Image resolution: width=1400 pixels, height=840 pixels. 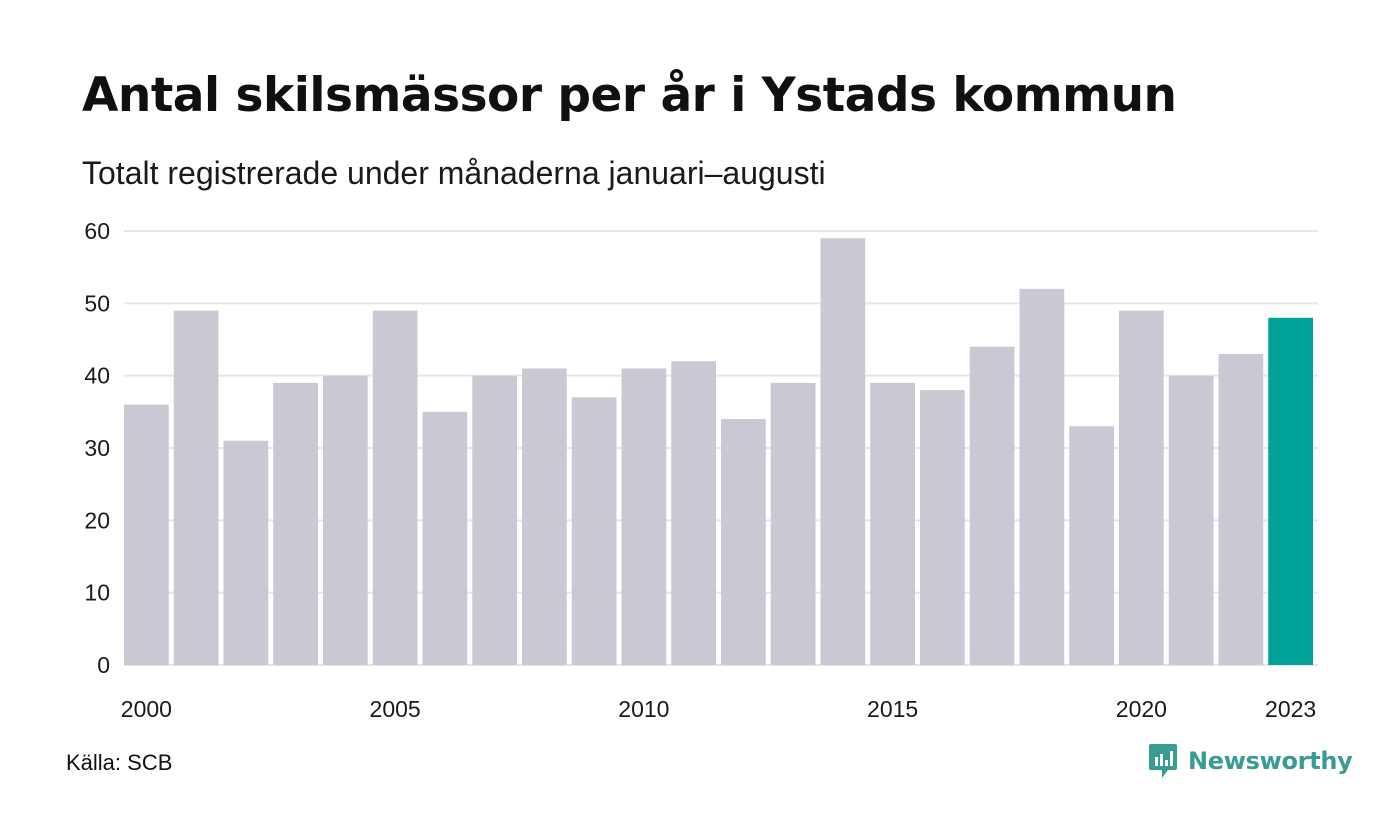 What do you see at coordinates (345, 520) in the screenshot?
I see `bar-2004` at bounding box center [345, 520].